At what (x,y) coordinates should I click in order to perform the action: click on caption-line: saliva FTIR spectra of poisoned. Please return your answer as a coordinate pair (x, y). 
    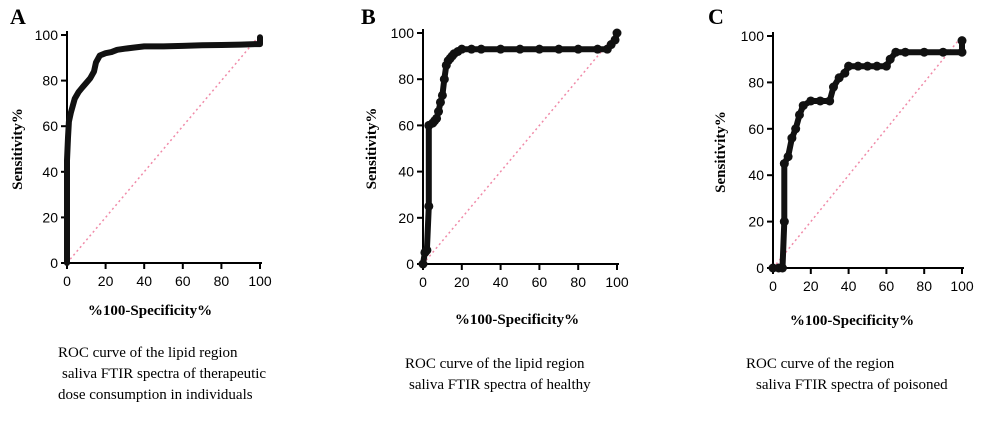
    Looking at the image, I should click on (852, 385).